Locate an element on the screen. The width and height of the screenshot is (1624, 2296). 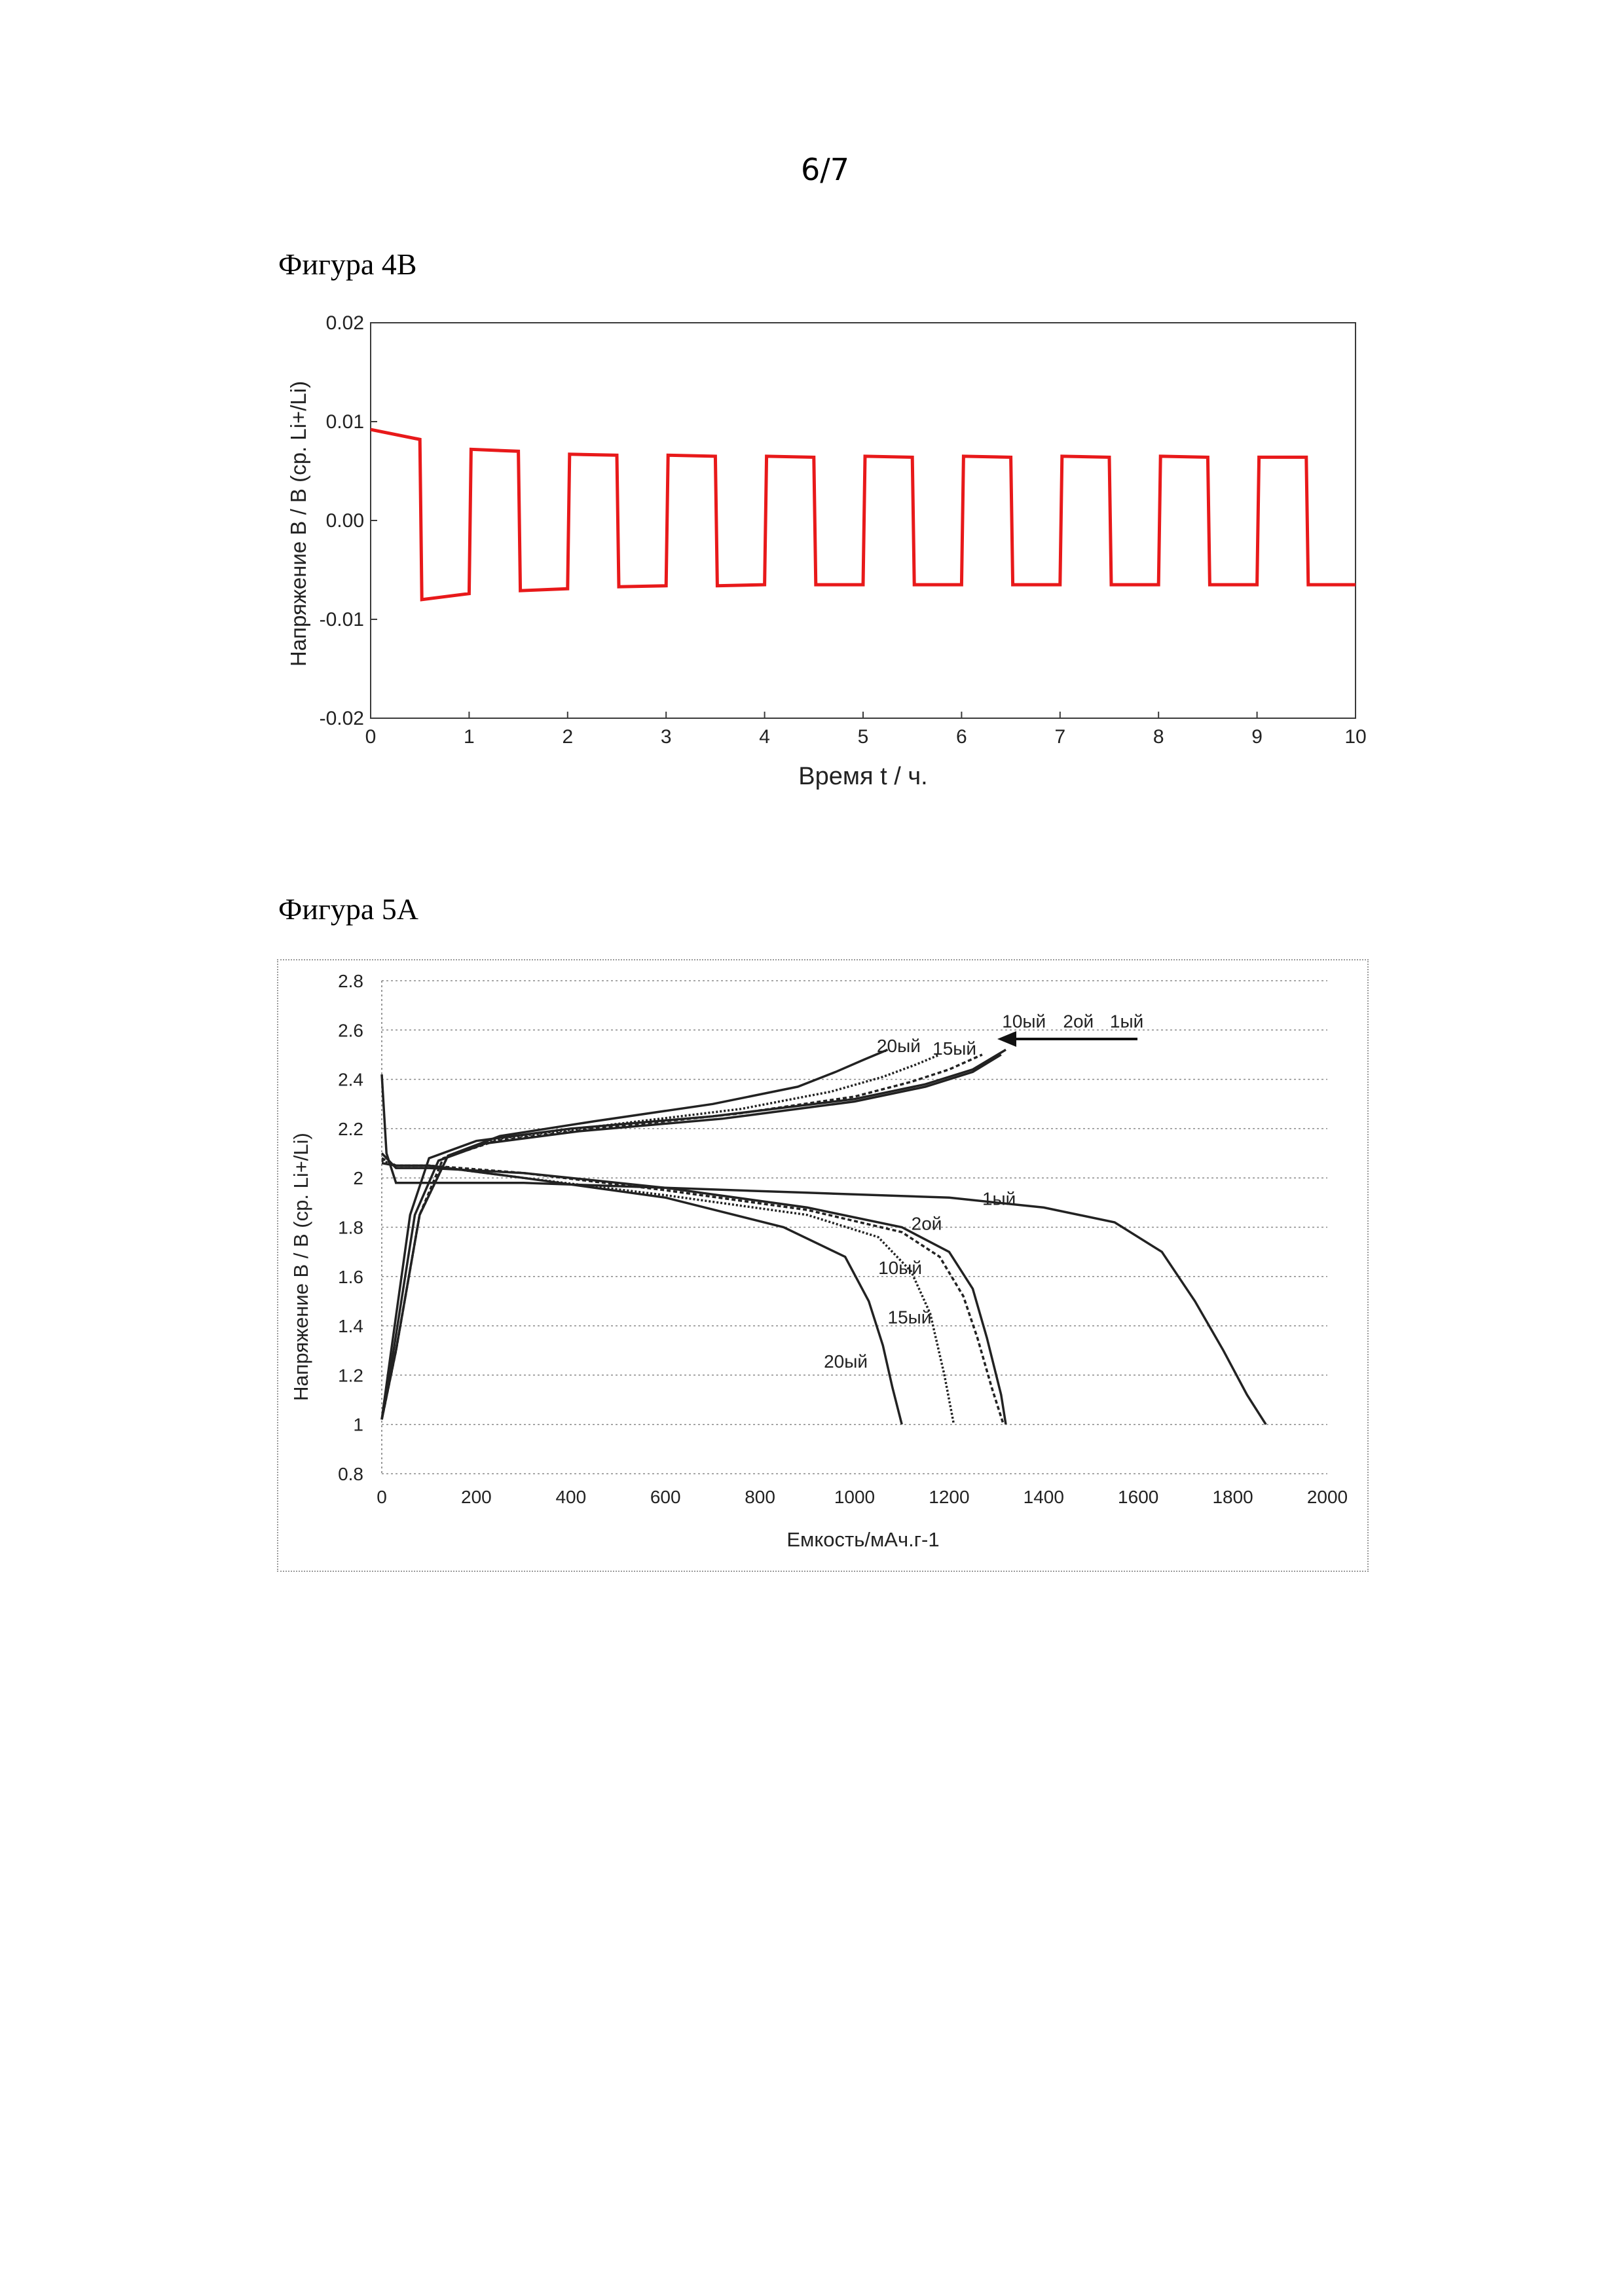
x-tick-label: 1000 is located at coordinates (854, 1497).